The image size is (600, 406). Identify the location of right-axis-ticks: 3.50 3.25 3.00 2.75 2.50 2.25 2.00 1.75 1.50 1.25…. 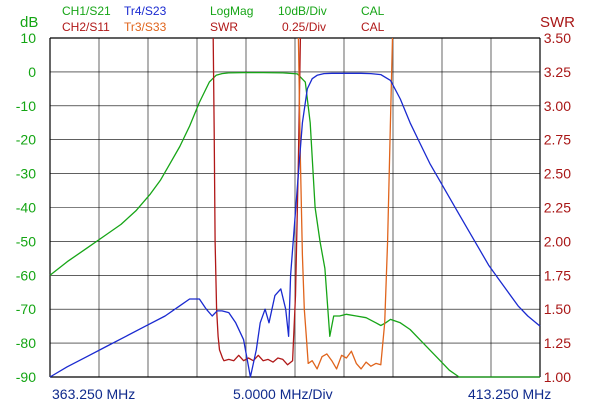
(557, 207).